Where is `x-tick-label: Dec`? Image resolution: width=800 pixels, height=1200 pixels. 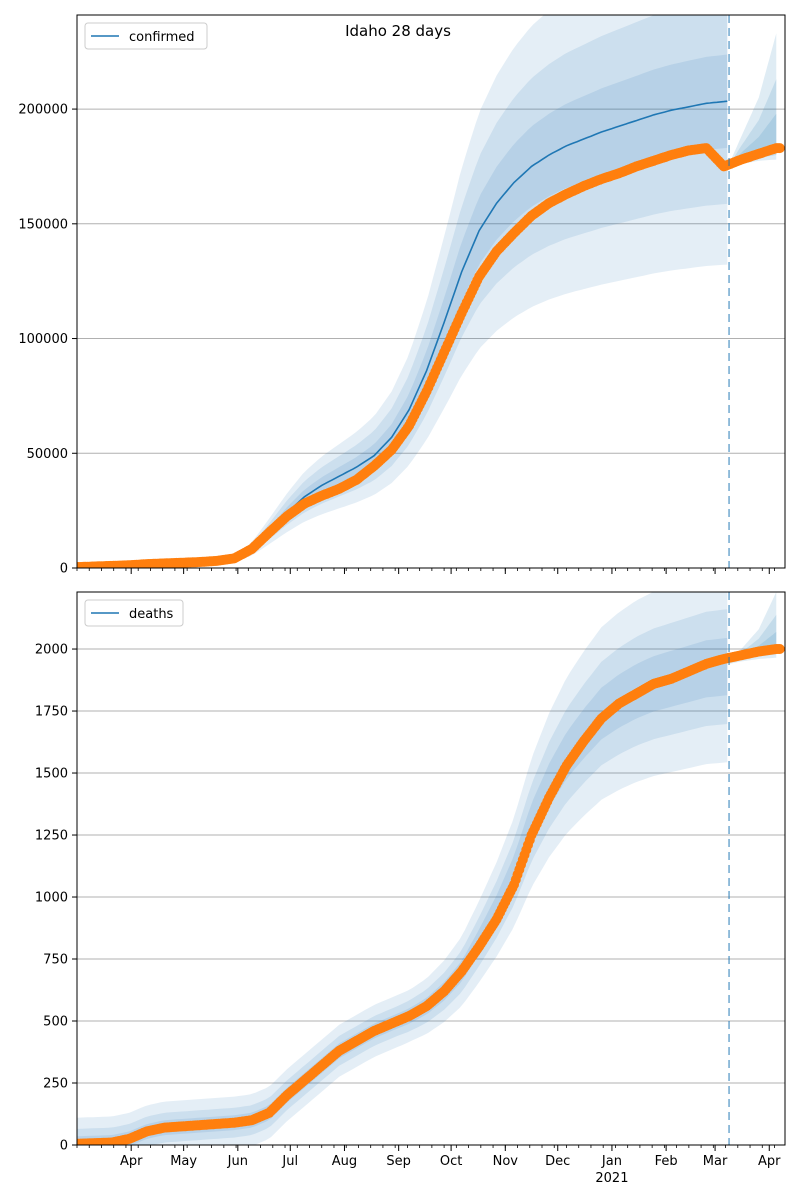 x-tick-label: Dec is located at coordinates (557, 1161).